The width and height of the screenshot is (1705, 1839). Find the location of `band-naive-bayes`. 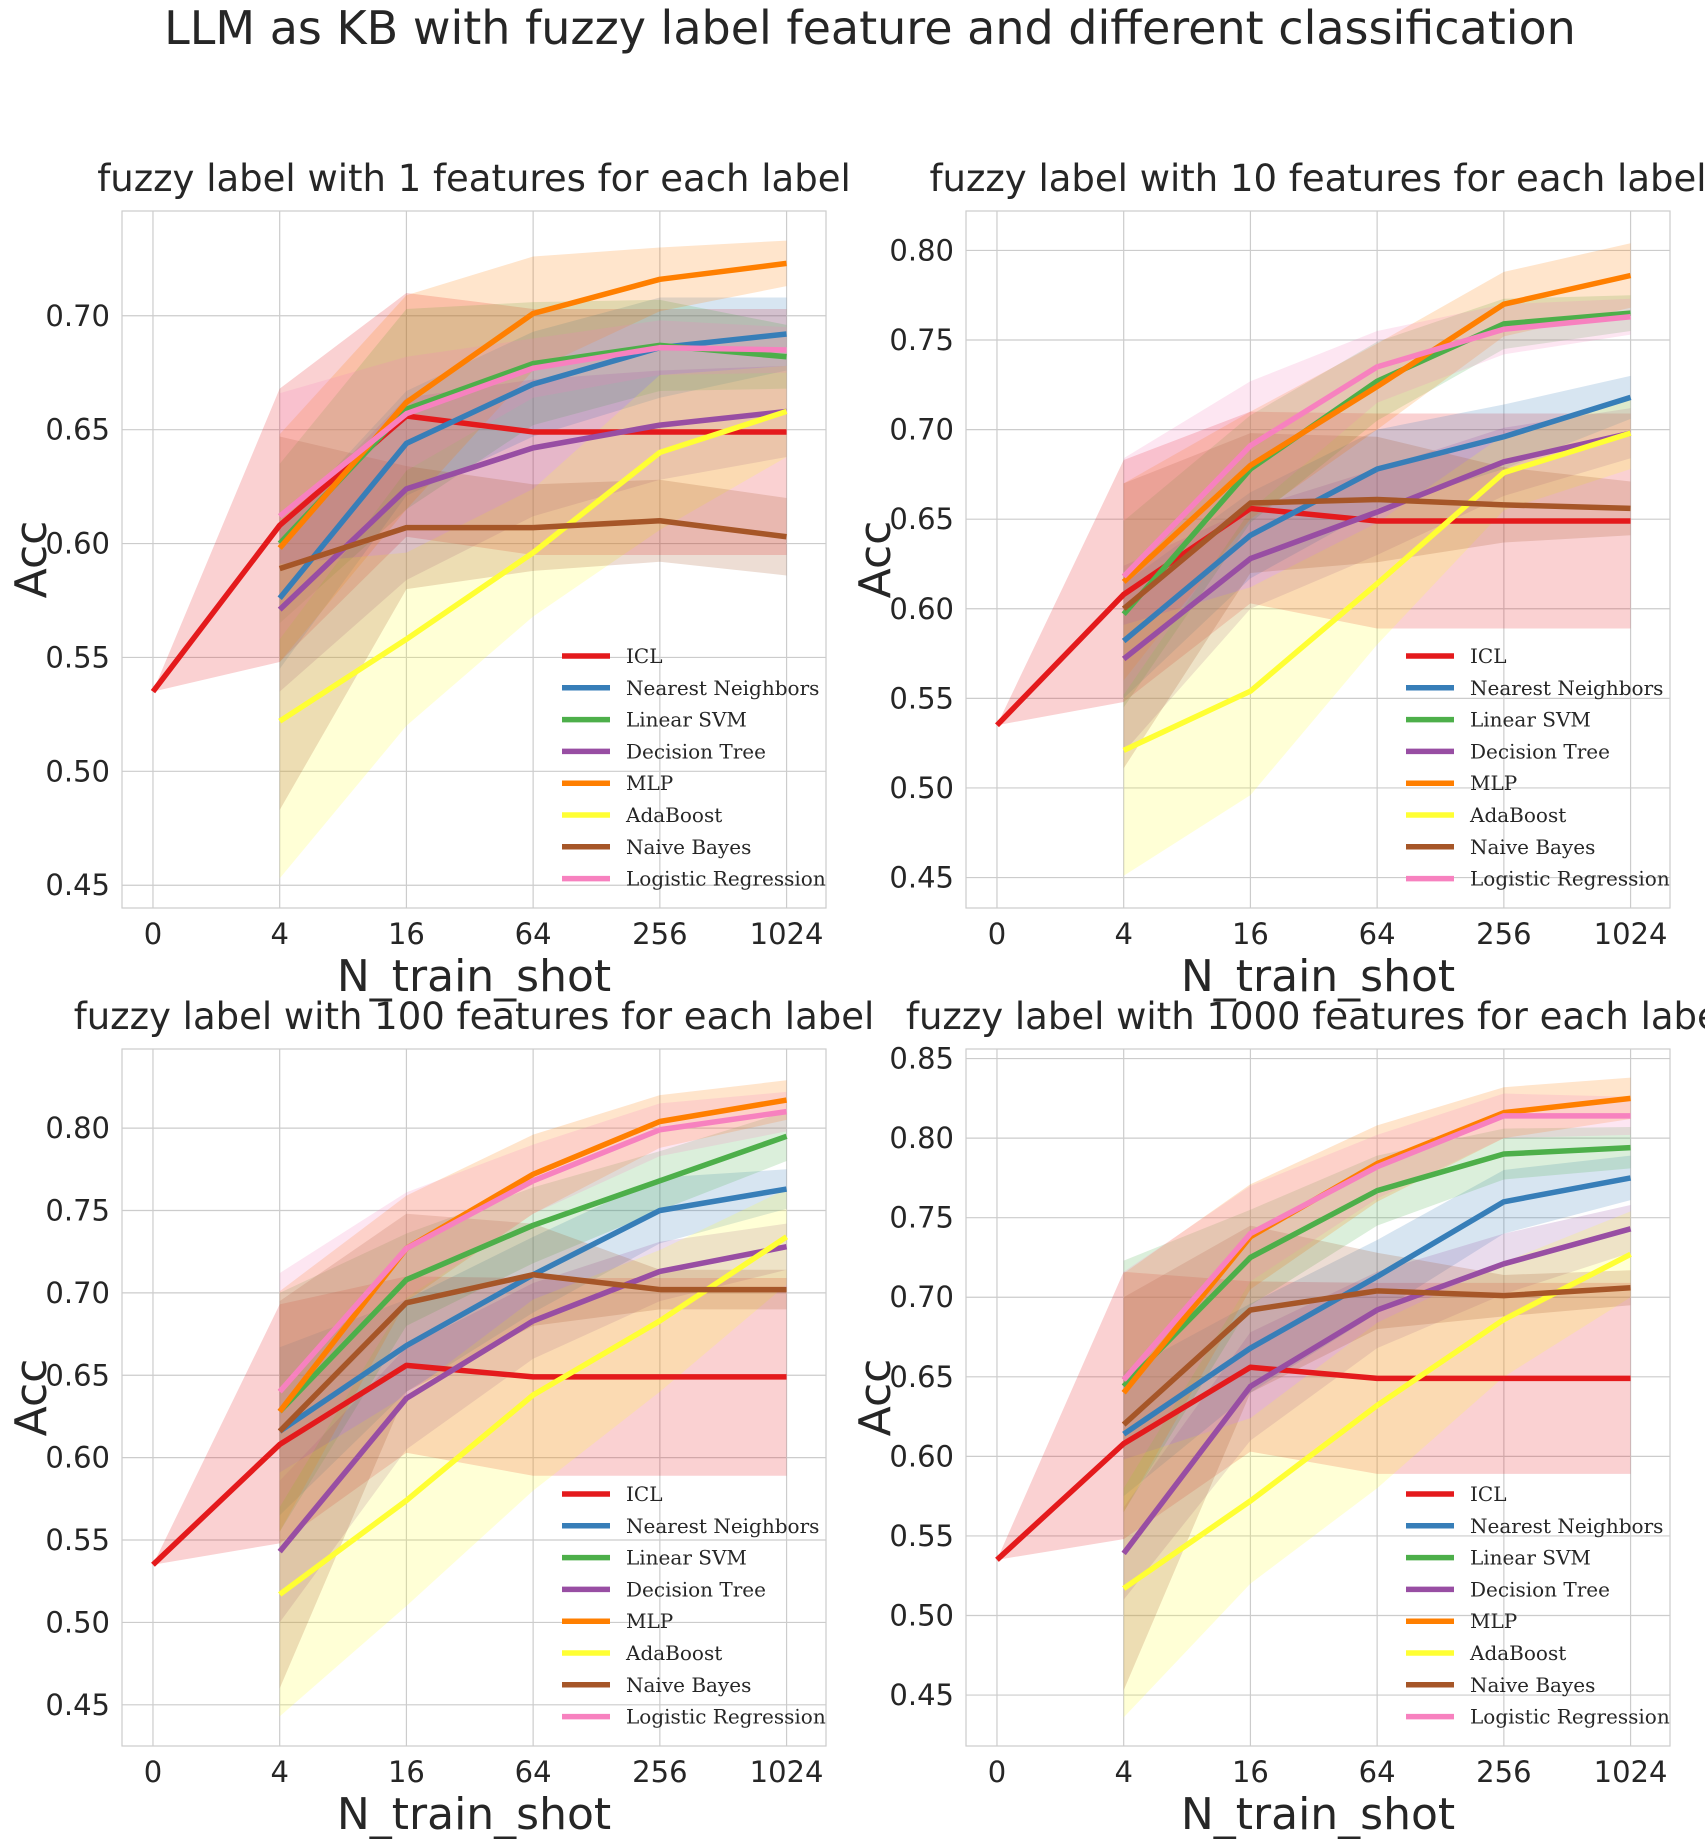

band-naive-bayes is located at coordinates (1377, 601).